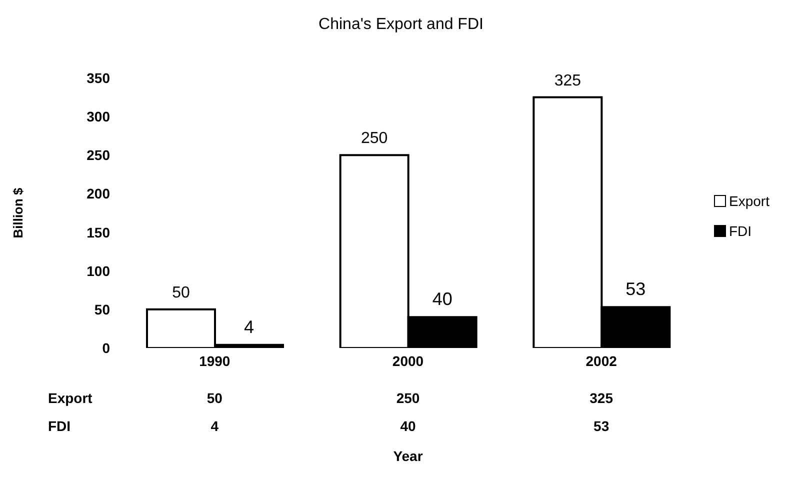 The height and width of the screenshot is (493, 802). Describe the element at coordinates (442, 299) in the screenshot. I see `annotation: 40` at that location.